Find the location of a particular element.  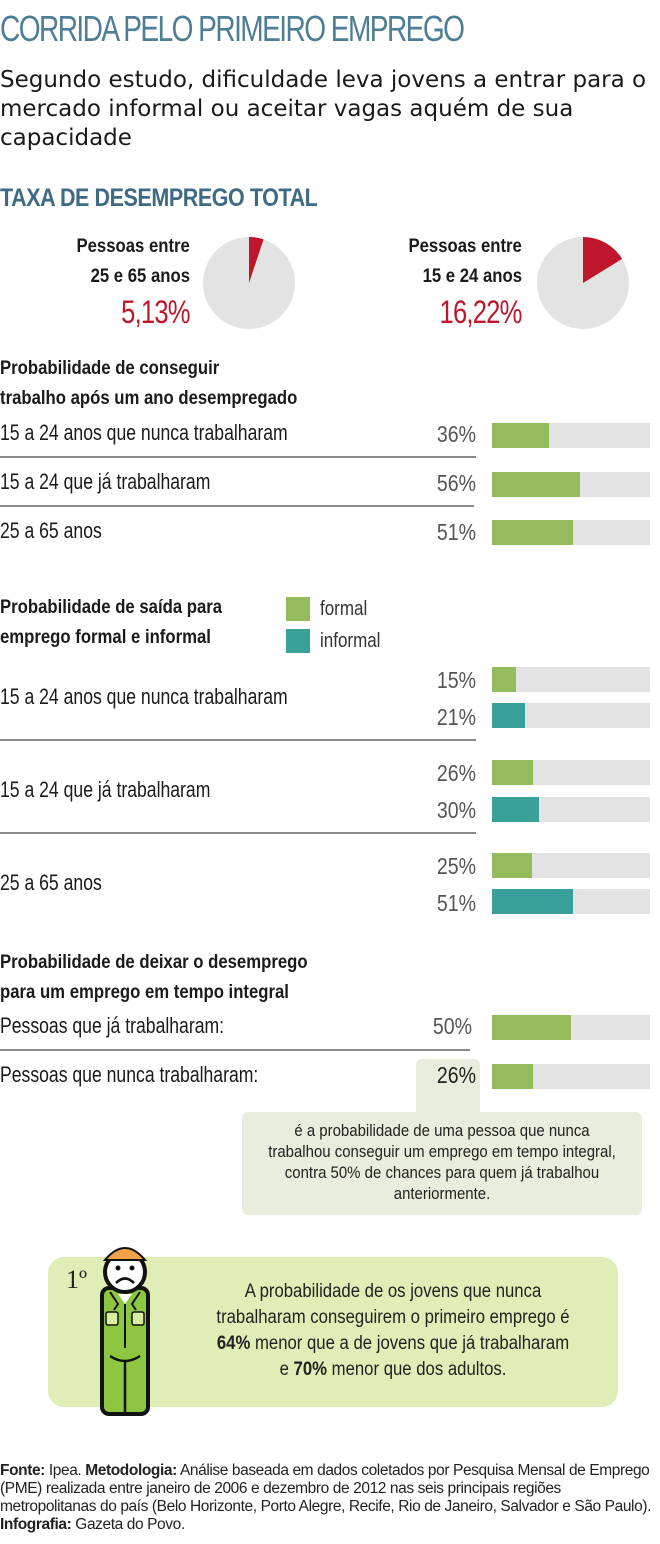

exit-row-label: 15 a 24 anos que nunca trabalharam is located at coordinates (144, 696).